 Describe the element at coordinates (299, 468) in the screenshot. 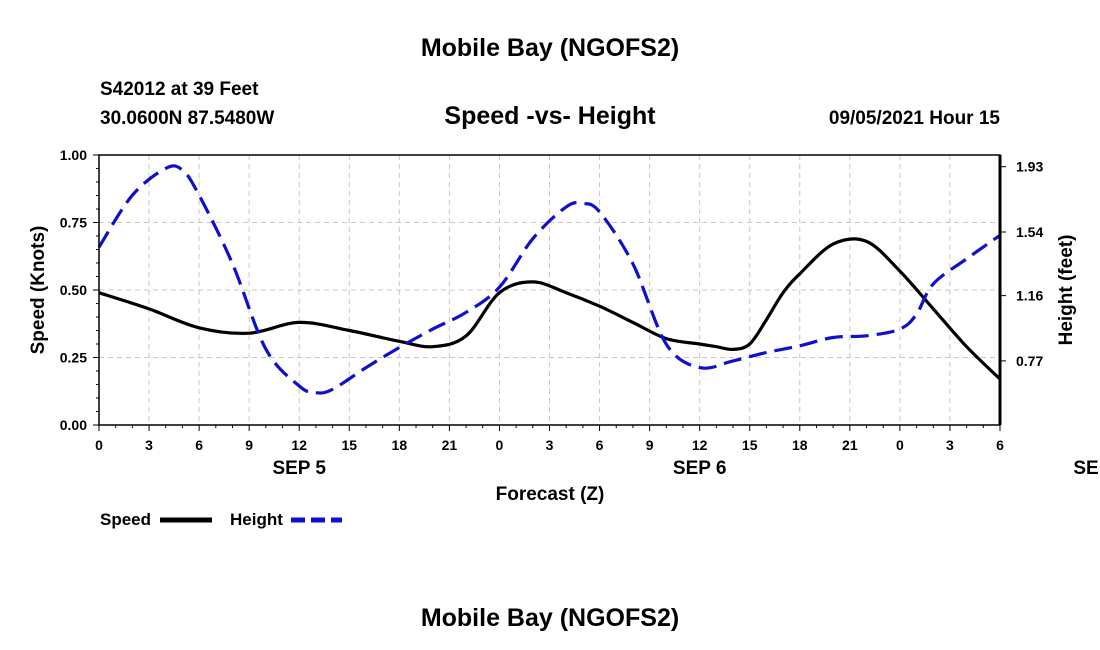

I see `date-label: SEP 5` at that location.